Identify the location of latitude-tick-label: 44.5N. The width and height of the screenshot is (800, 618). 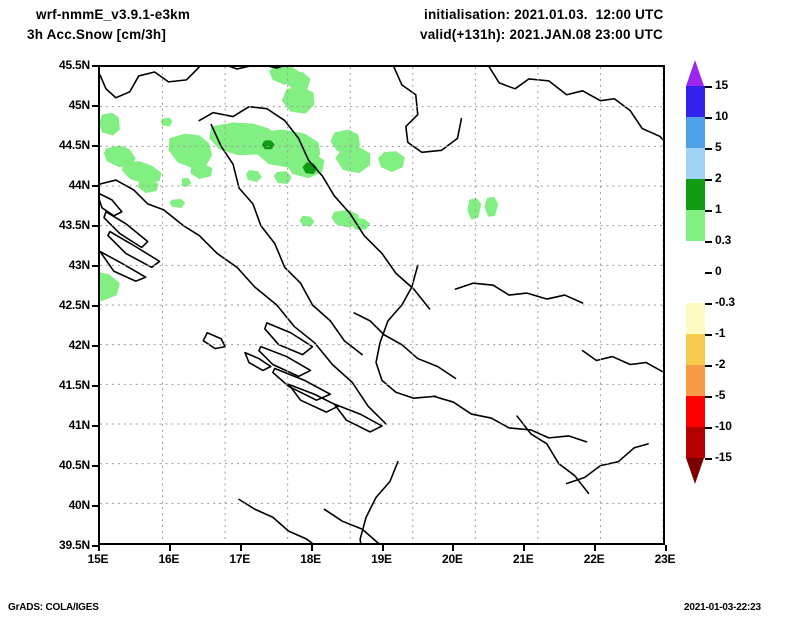
(74, 145).